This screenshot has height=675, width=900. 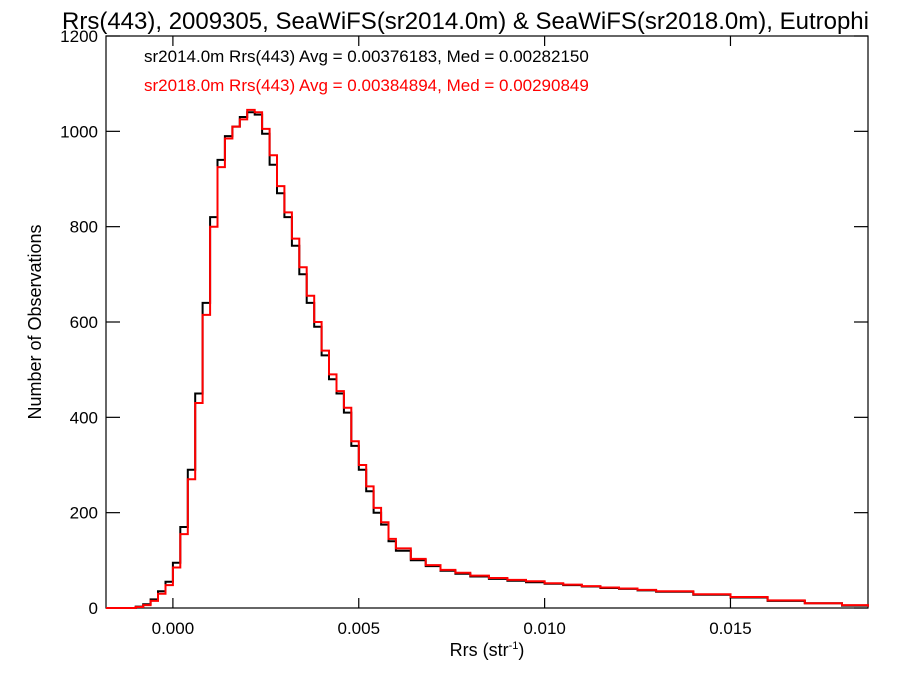 What do you see at coordinates (93, 608) in the screenshot?
I see `y-tick-label: 0` at bounding box center [93, 608].